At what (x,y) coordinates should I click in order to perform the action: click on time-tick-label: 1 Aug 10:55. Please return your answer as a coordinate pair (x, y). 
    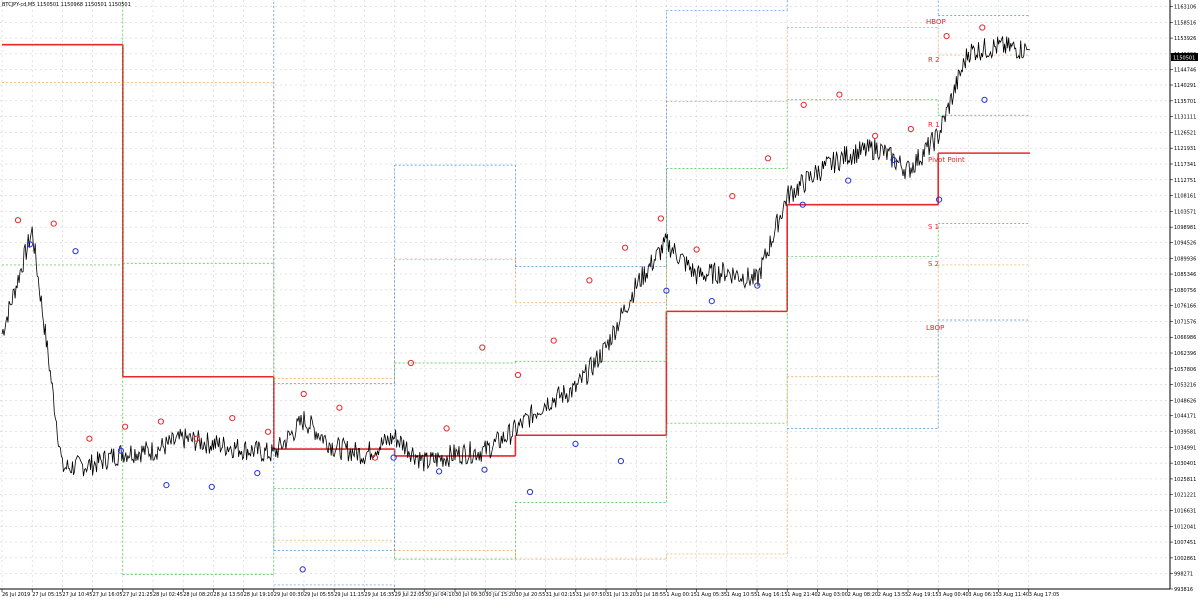
    Looking at the image, I should click on (742, 595).